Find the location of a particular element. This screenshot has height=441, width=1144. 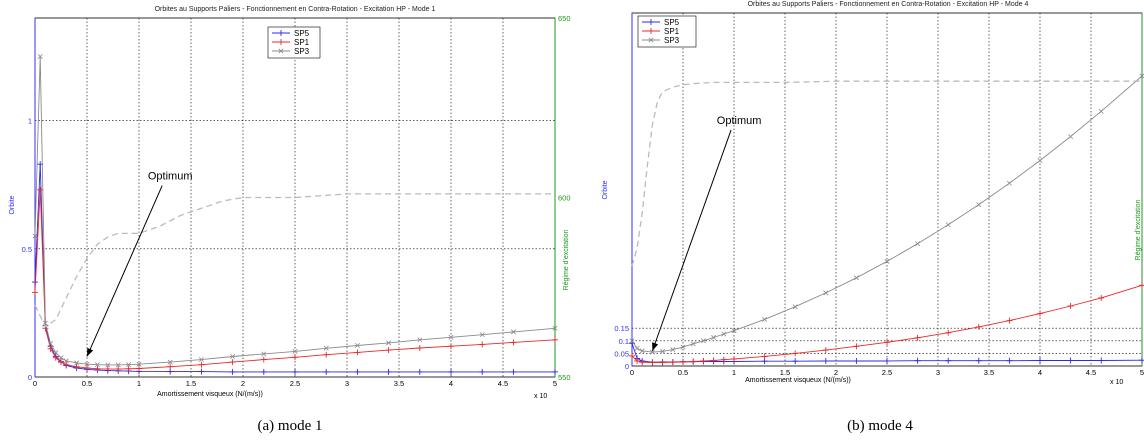

y-tick-label-left: 0.05 is located at coordinates (621, 353).